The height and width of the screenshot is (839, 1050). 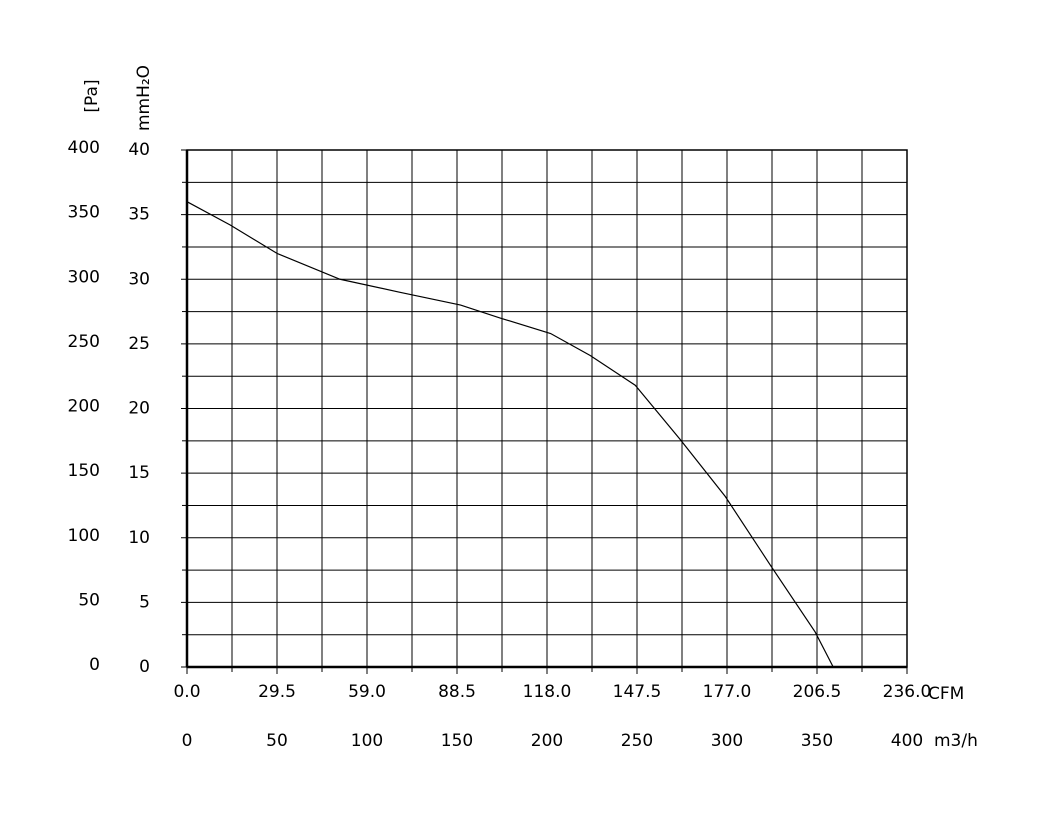 What do you see at coordinates (547, 741) in the screenshot?
I see `x-tick-label: 200` at bounding box center [547, 741].